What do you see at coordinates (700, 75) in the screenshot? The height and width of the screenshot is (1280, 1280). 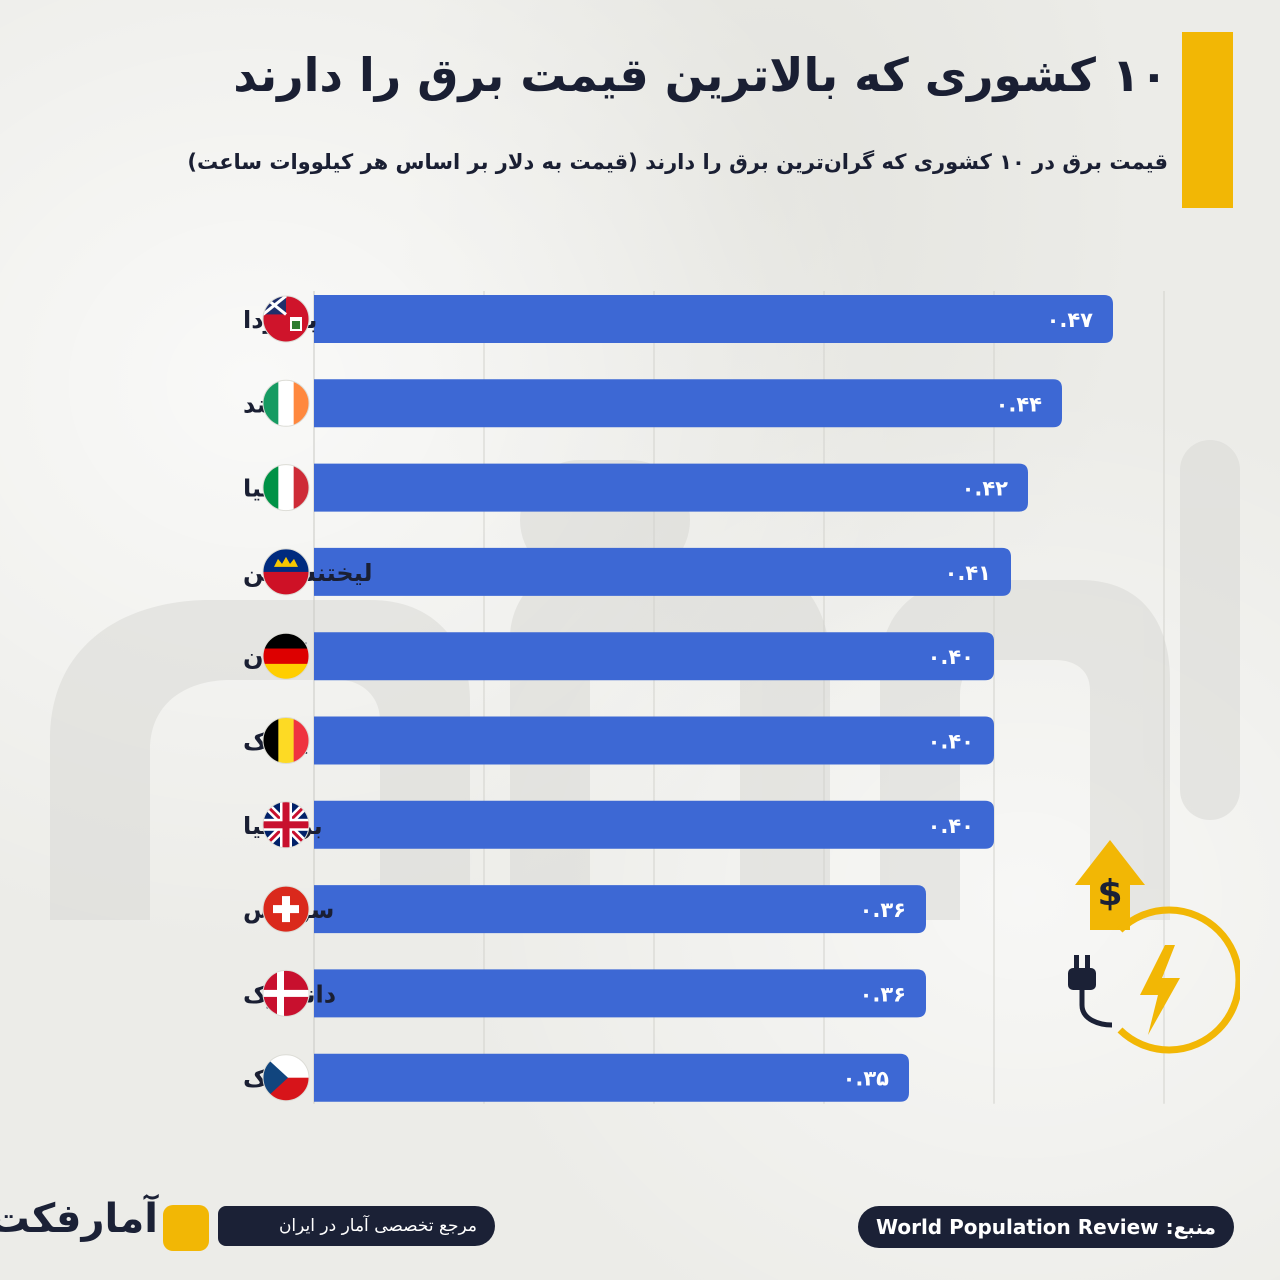 I see `page-title: ۱۰ کشوری که بالاترین قیمت برق را دارند` at bounding box center [700, 75].